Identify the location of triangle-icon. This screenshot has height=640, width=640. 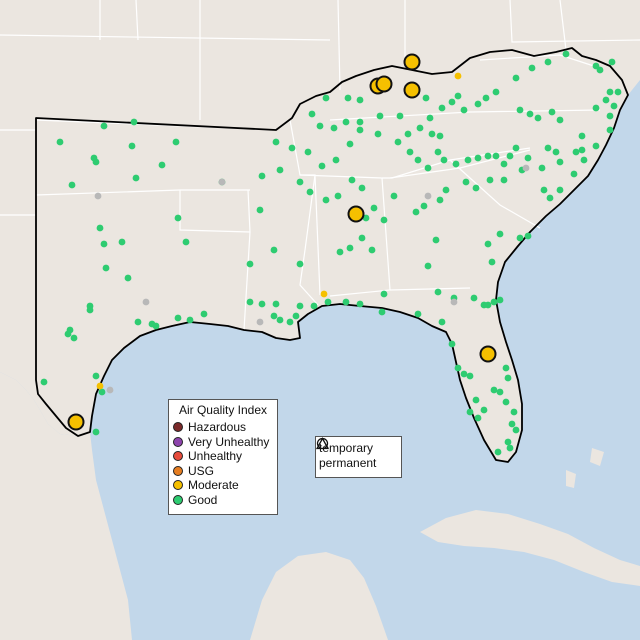
(322, 443).